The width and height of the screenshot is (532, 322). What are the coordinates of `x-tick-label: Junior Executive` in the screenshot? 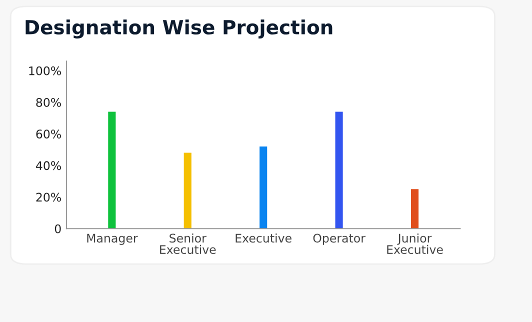 It's located at (415, 243).